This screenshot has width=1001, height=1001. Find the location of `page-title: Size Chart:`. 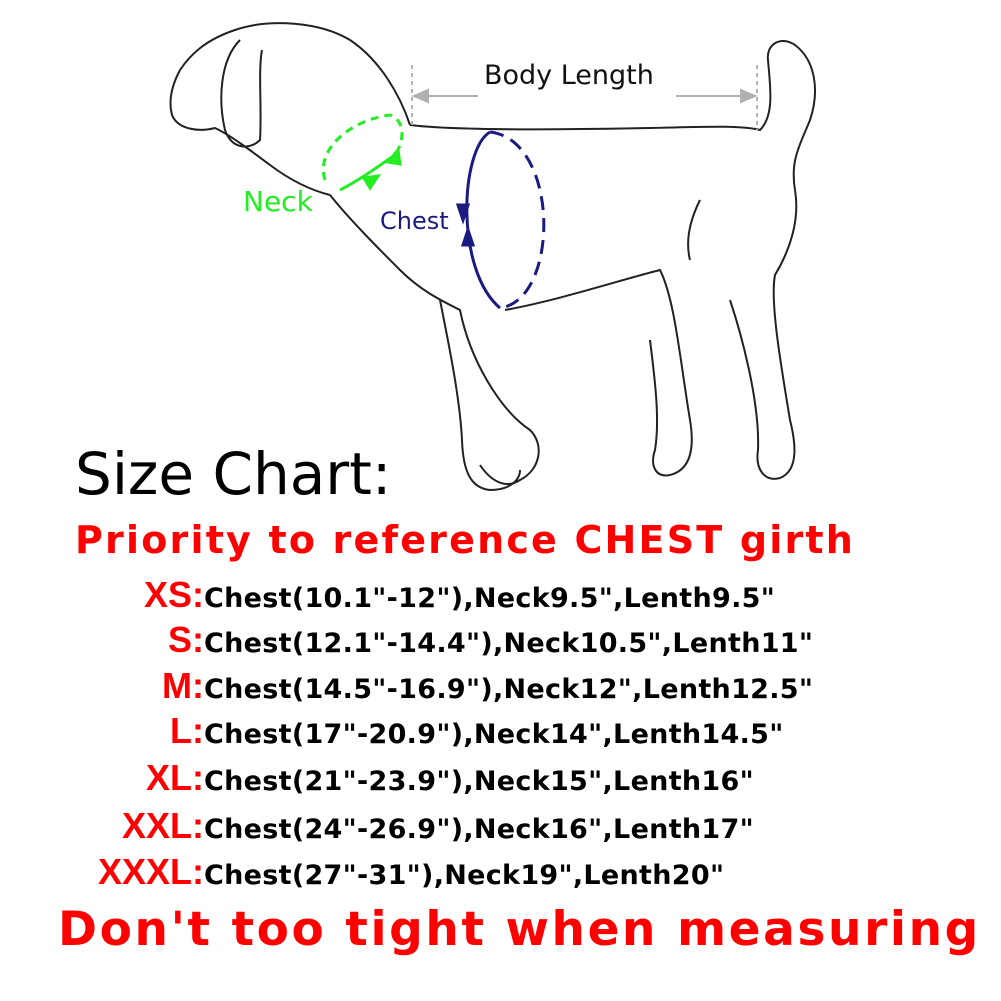

page-title: Size Chart: is located at coordinates (233, 474).